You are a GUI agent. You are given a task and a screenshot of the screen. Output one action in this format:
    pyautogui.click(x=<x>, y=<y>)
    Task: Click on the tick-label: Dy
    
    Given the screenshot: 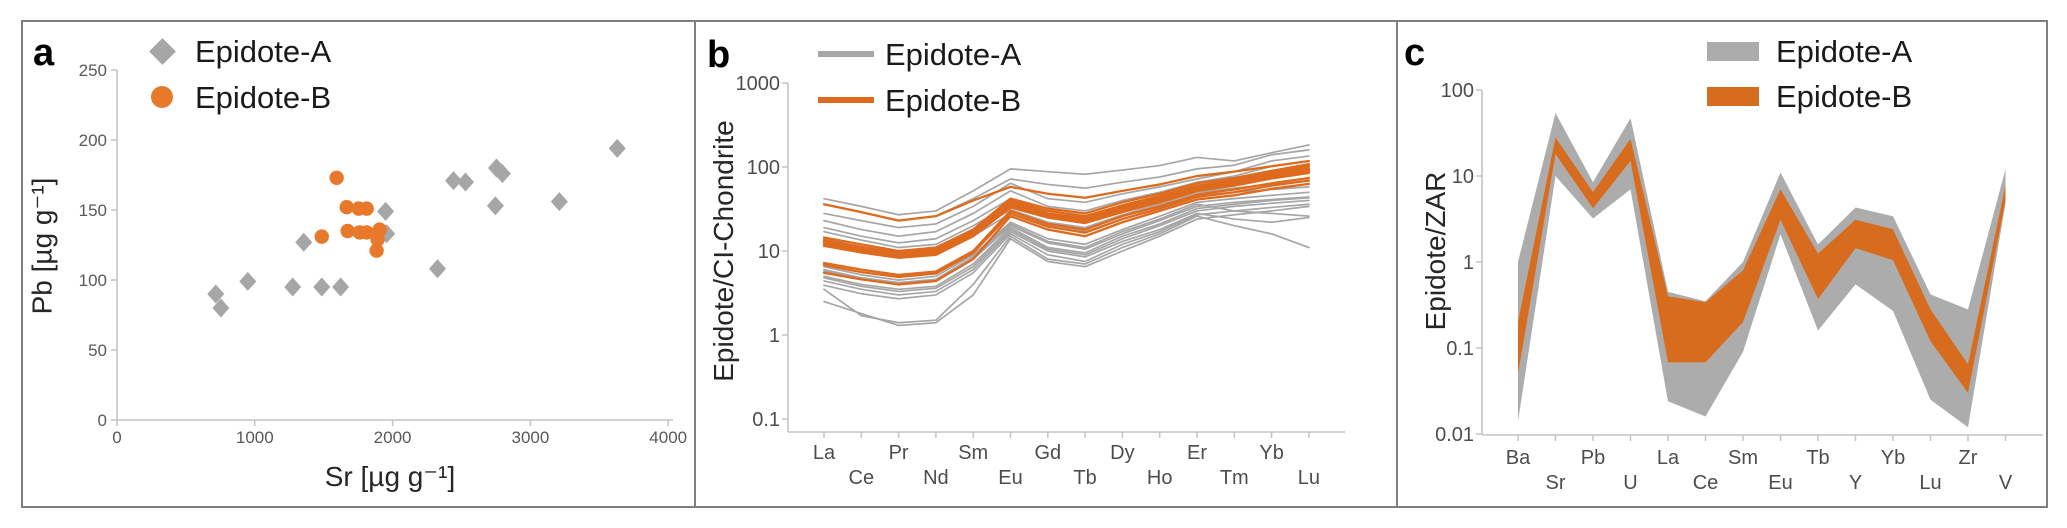 What is the action you would take?
    pyautogui.click(x=1122, y=453)
    